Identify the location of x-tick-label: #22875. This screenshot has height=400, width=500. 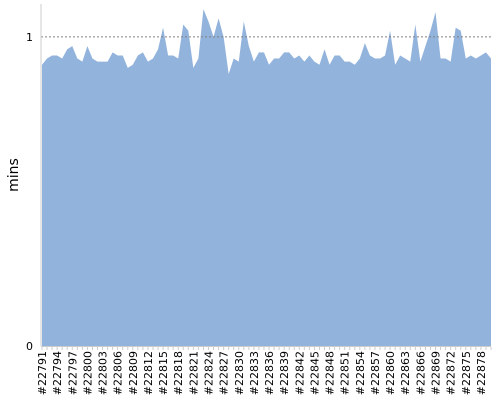
(466, 373).